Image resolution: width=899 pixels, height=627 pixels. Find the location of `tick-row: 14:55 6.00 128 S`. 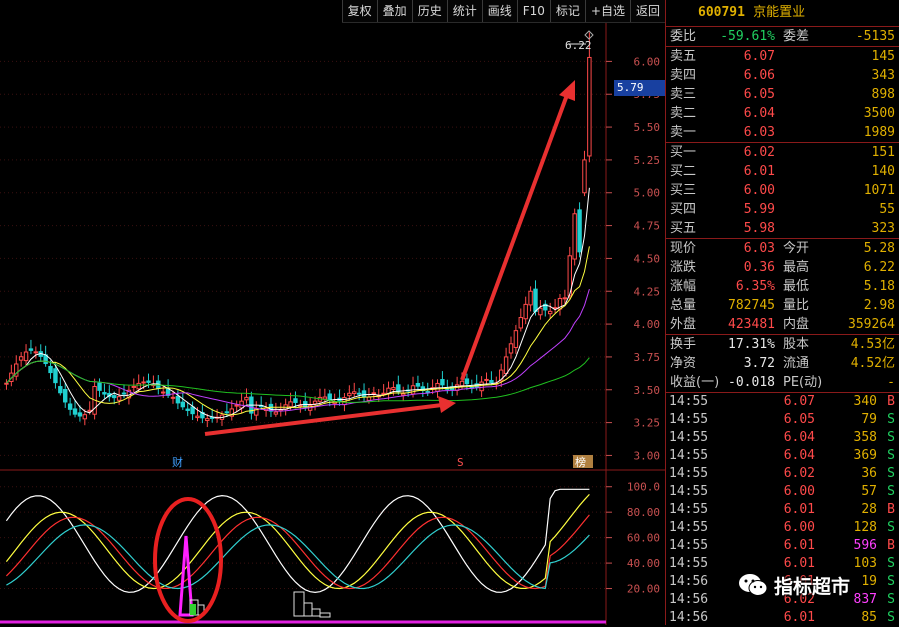

tick-row: 14:55 6.00 128 S is located at coordinates (782, 528).